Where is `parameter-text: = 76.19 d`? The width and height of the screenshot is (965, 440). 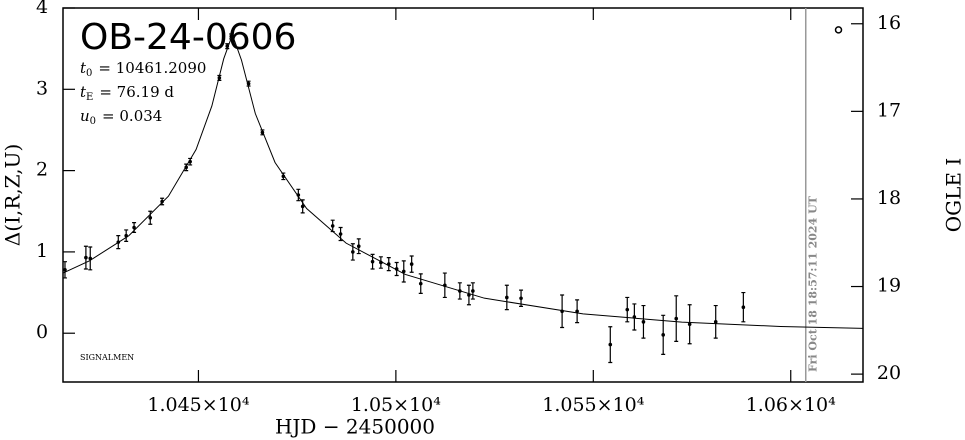
parameter-text: = 76.19 d is located at coordinates (136, 92).